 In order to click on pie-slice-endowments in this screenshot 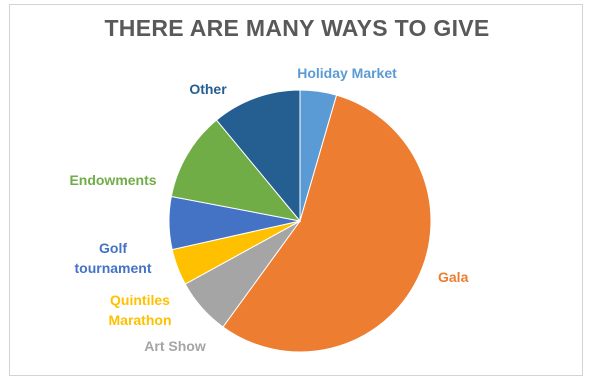, I will do `click(236, 170)`.